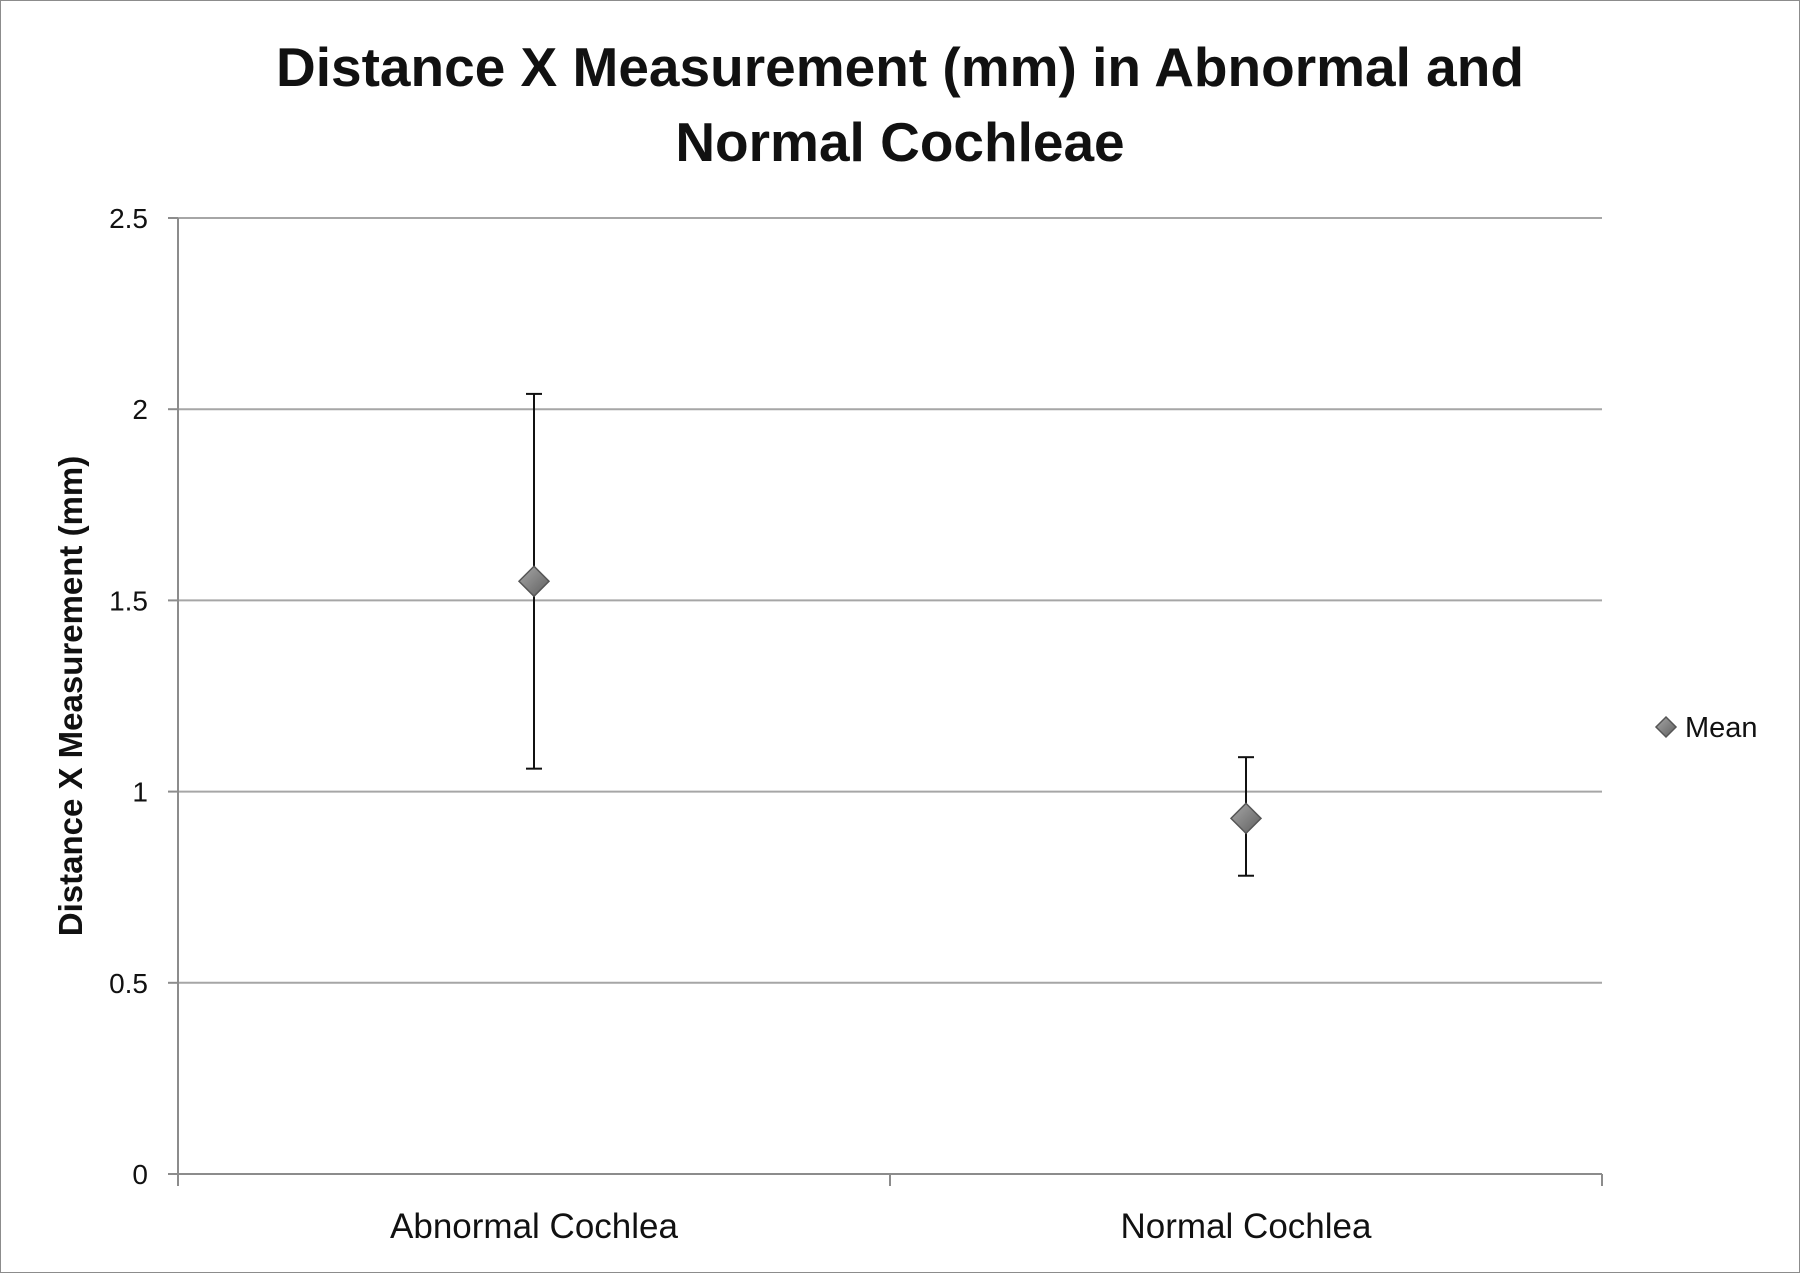  I want to click on x-category-label-0: Abnormal Cochlea, so click(534, 1226).